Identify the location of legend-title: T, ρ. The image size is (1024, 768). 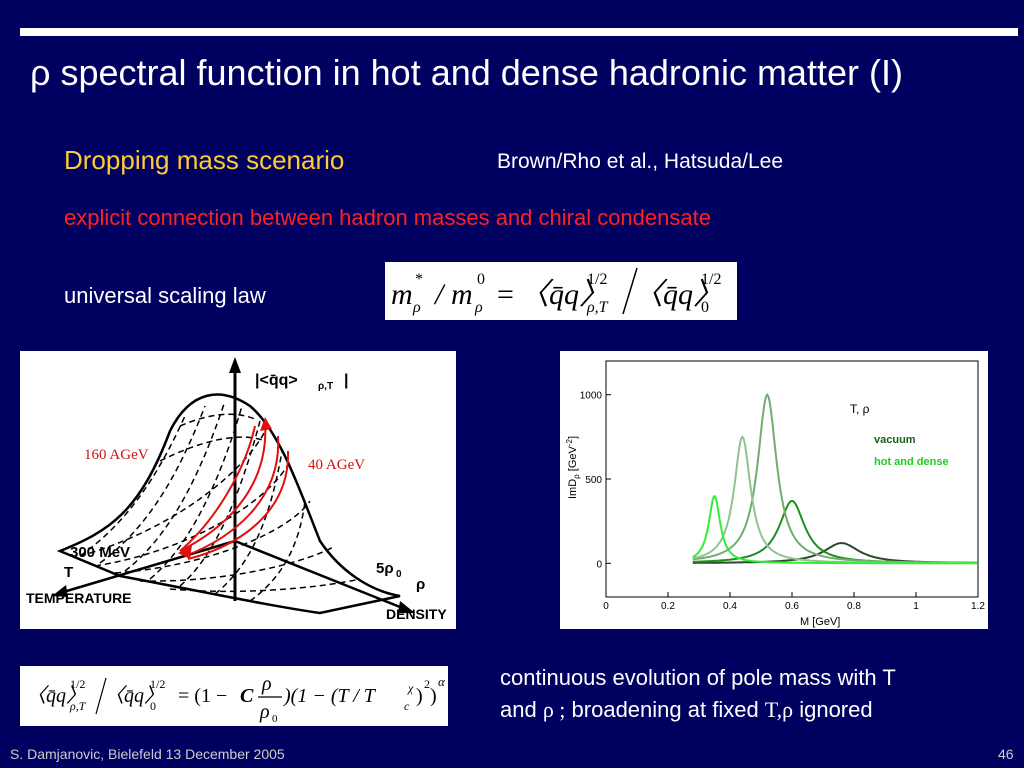
(860, 409).